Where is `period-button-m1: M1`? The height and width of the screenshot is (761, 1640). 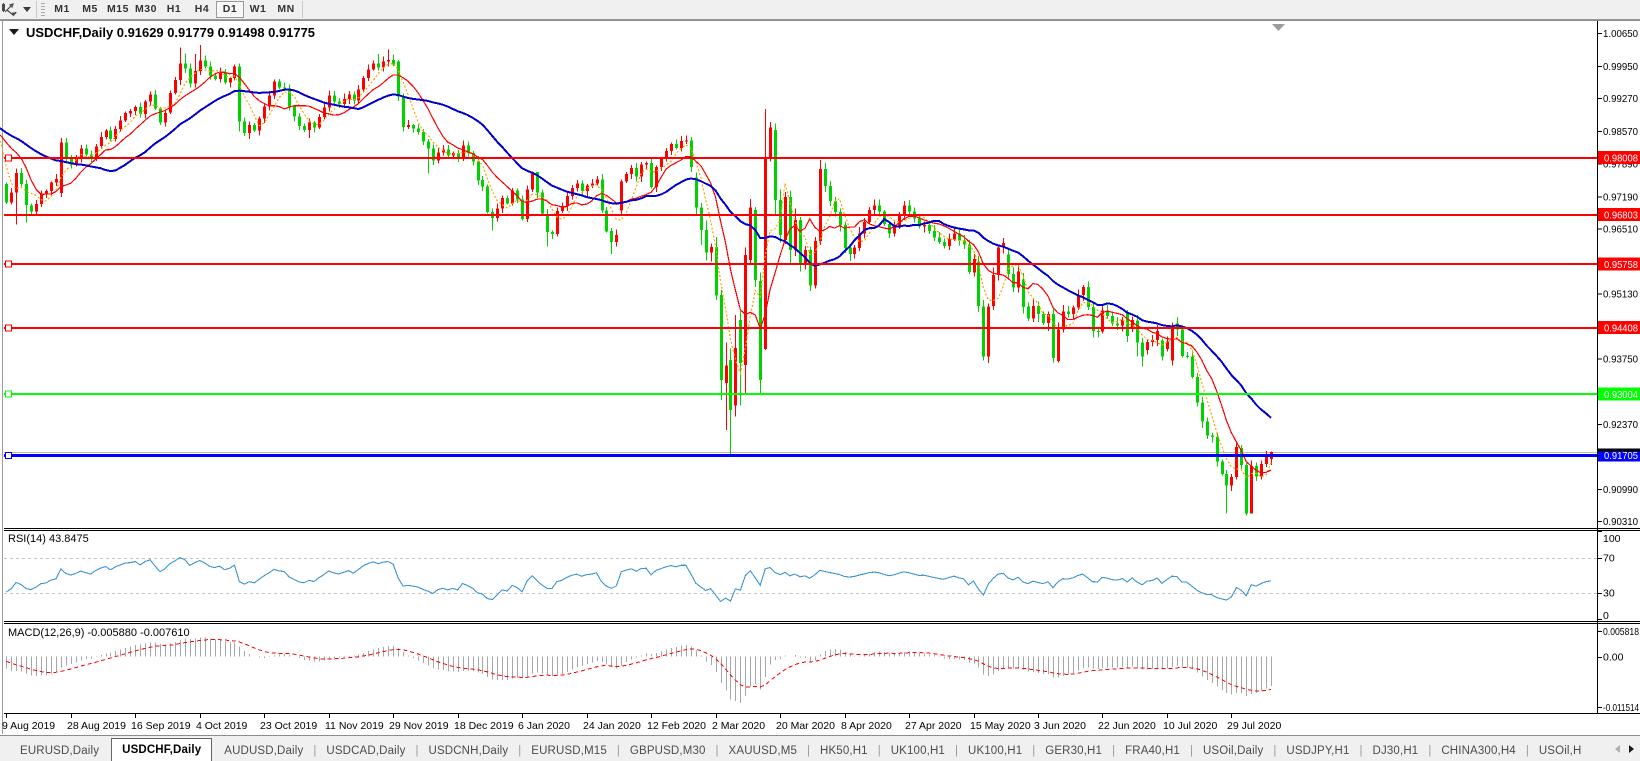
period-button-m1: M1 is located at coordinates (62, 9).